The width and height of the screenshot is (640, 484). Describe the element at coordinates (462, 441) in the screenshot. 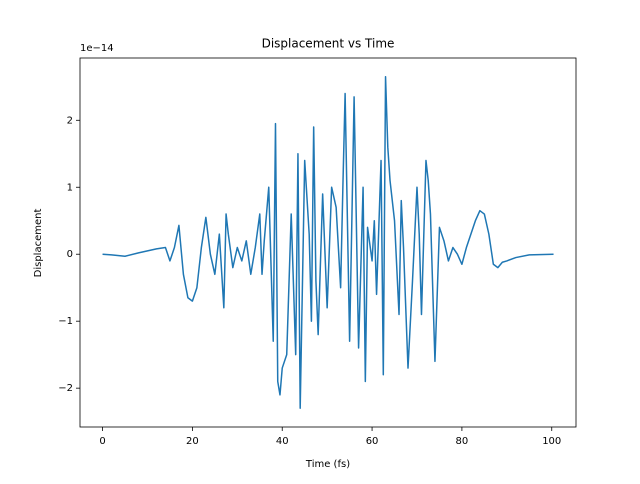

I see `x-tick-label: 80` at that location.